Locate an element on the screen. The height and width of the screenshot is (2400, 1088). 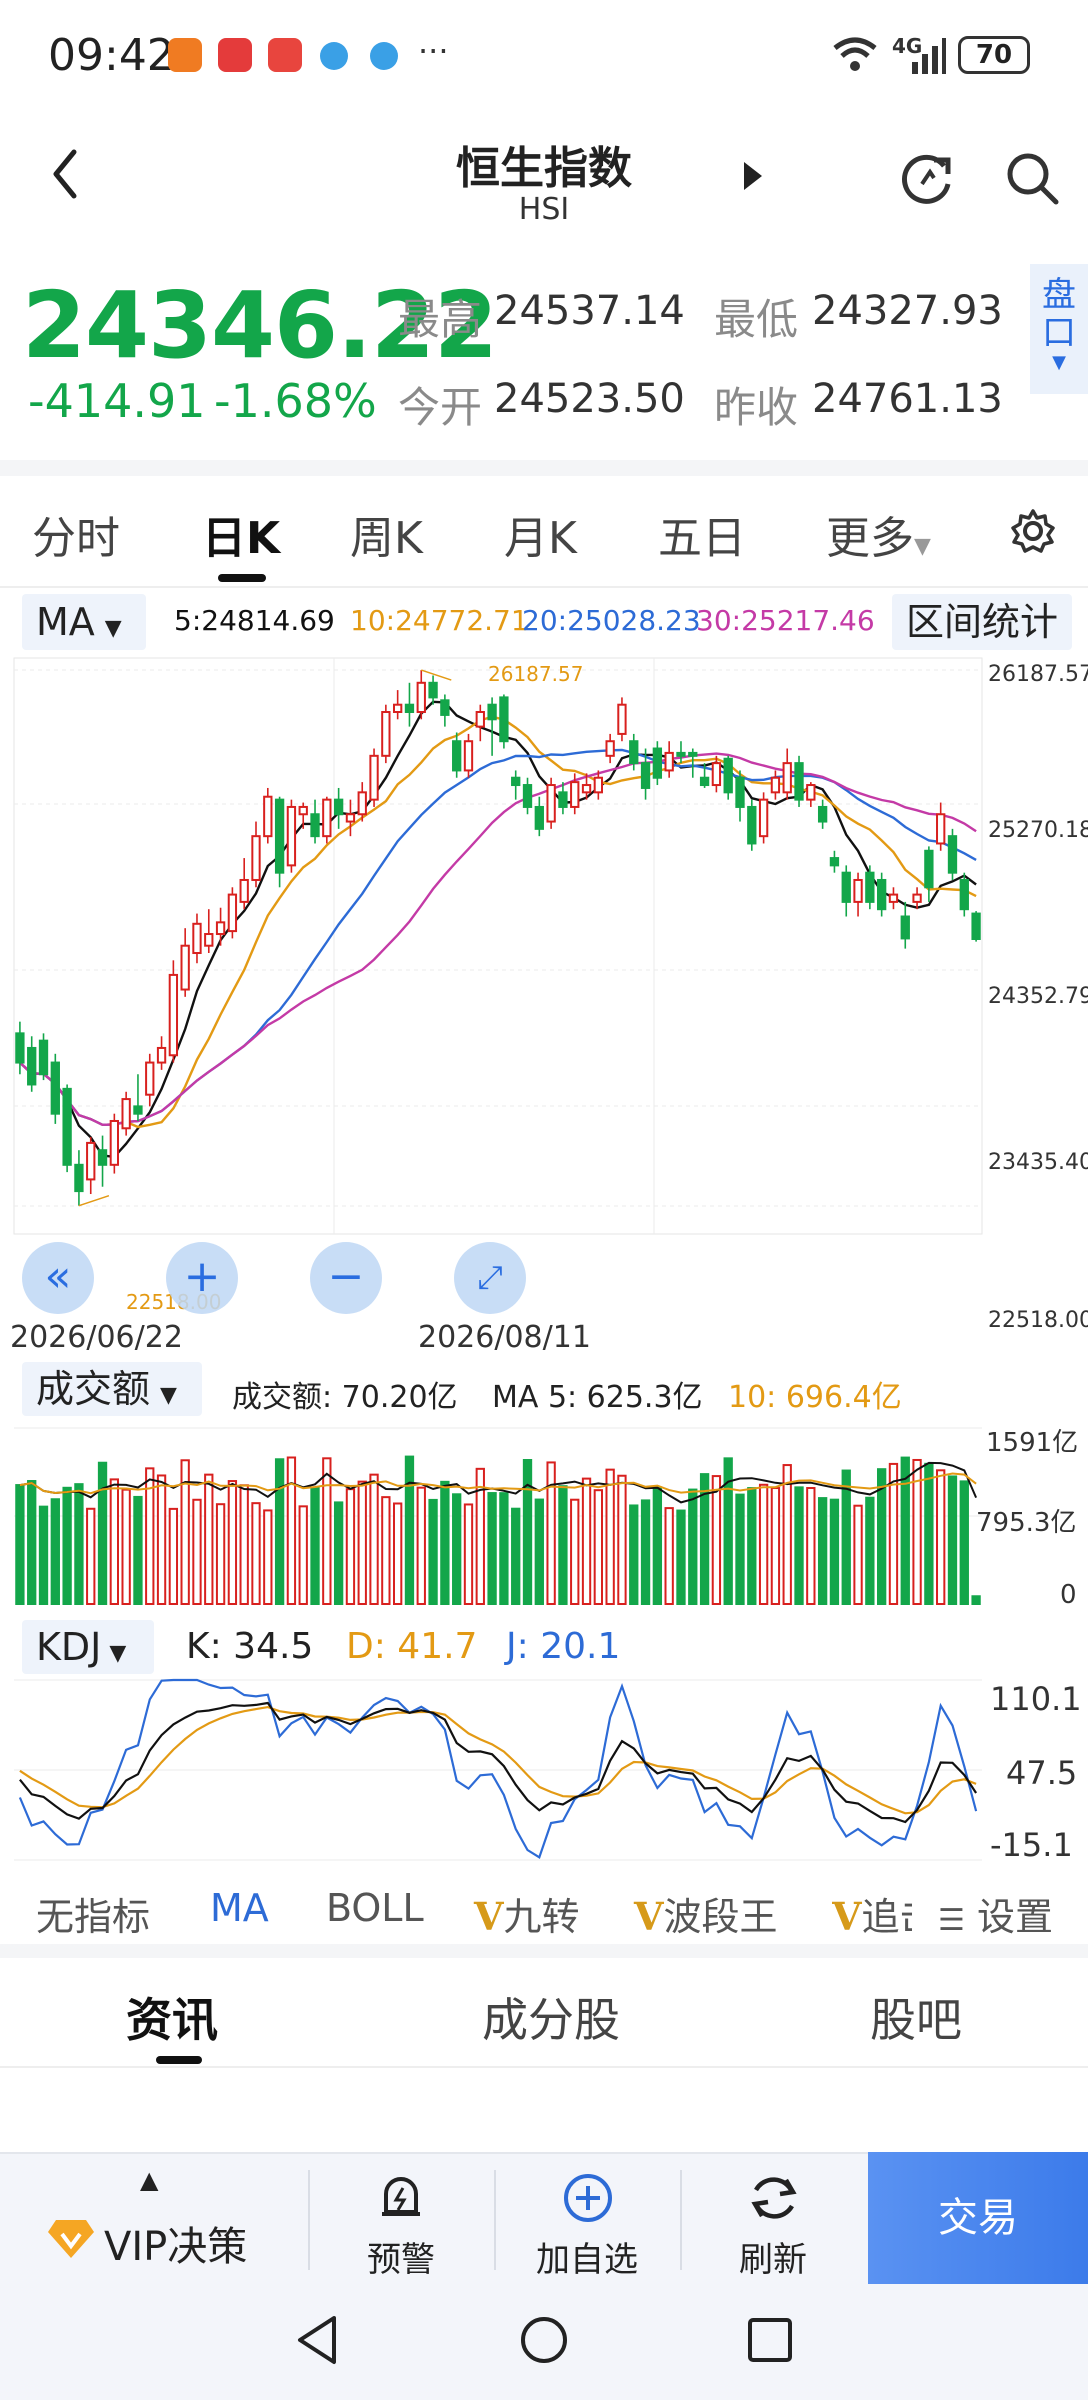
tab-daily-k: 日K is located at coordinates (241, 538).